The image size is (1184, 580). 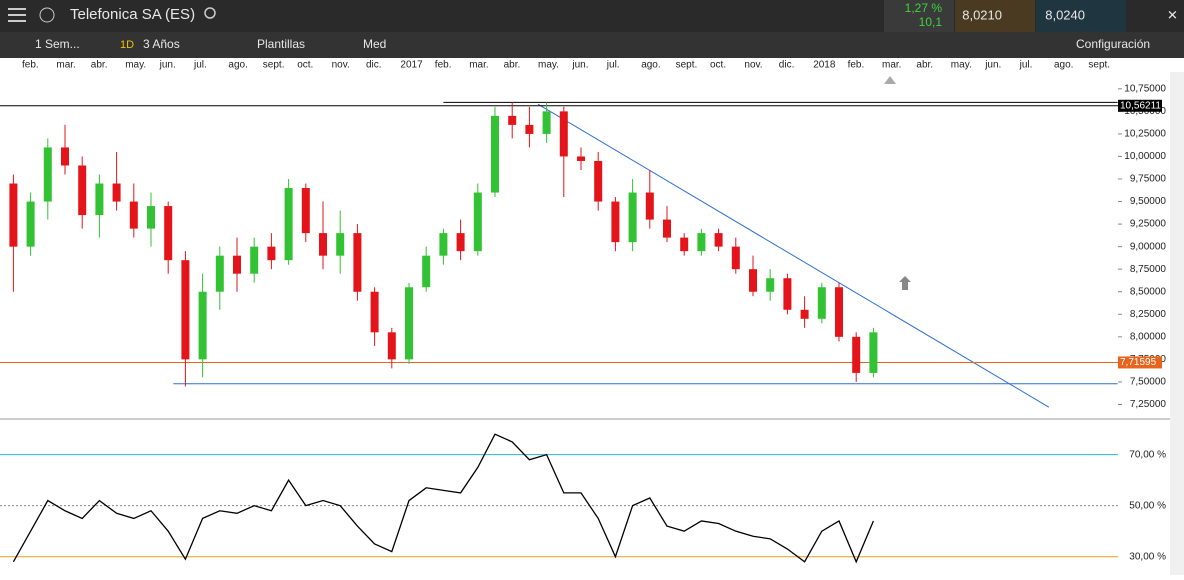 What do you see at coordinates (411, 65) in the screenshot?
I see `x-tick-label: 2017` at bounding box center [411, 65].